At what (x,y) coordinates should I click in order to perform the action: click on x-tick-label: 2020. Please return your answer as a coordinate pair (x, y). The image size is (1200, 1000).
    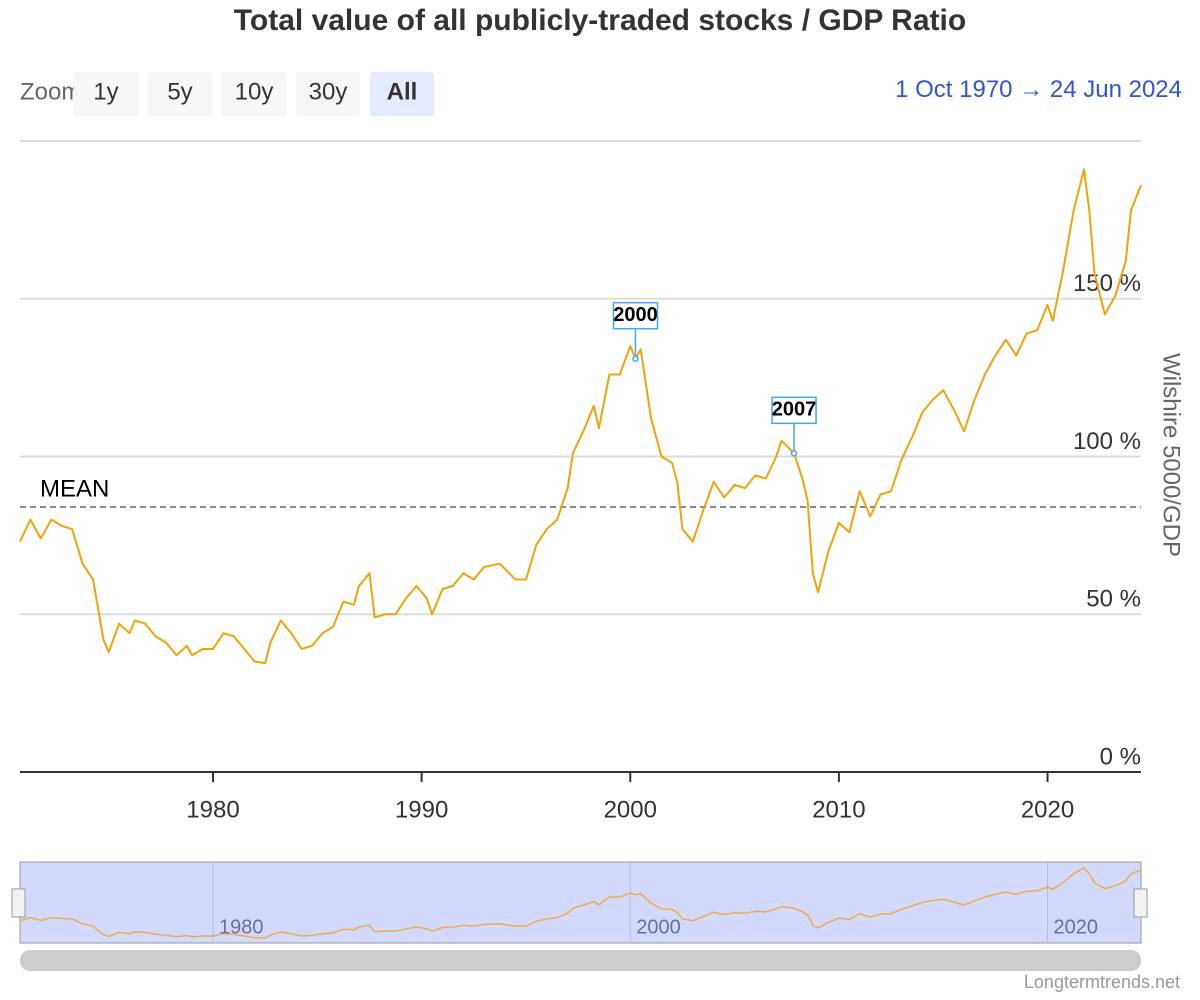
    Looking at the image, I should click on (1047, 809).